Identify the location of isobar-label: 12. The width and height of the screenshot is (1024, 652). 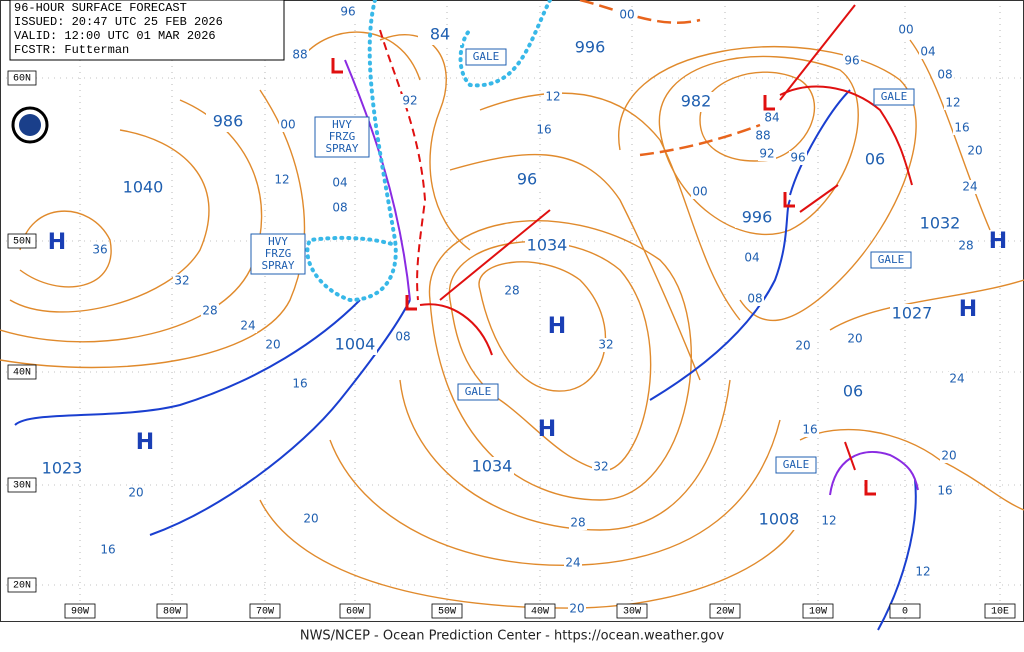
(828, 521).